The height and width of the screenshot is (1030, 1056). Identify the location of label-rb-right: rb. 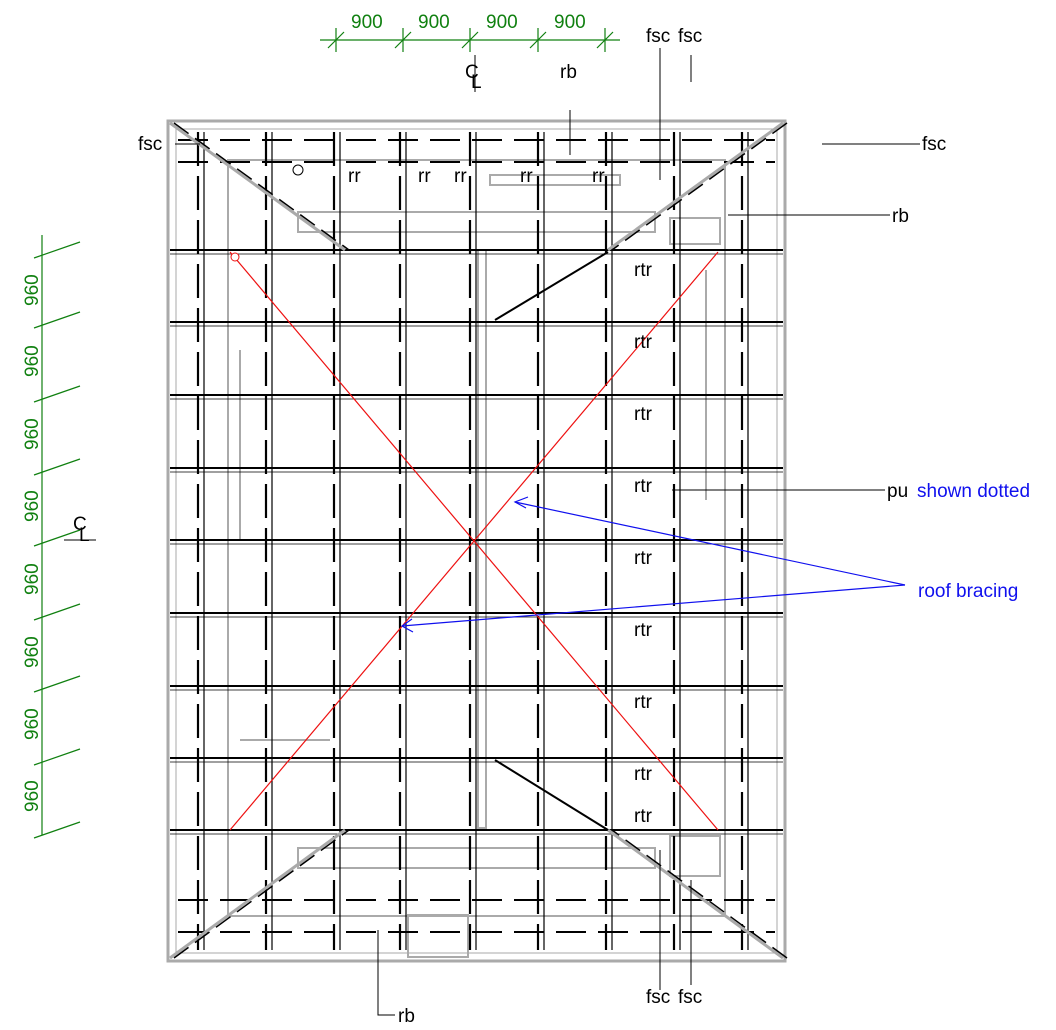
(900, 216).